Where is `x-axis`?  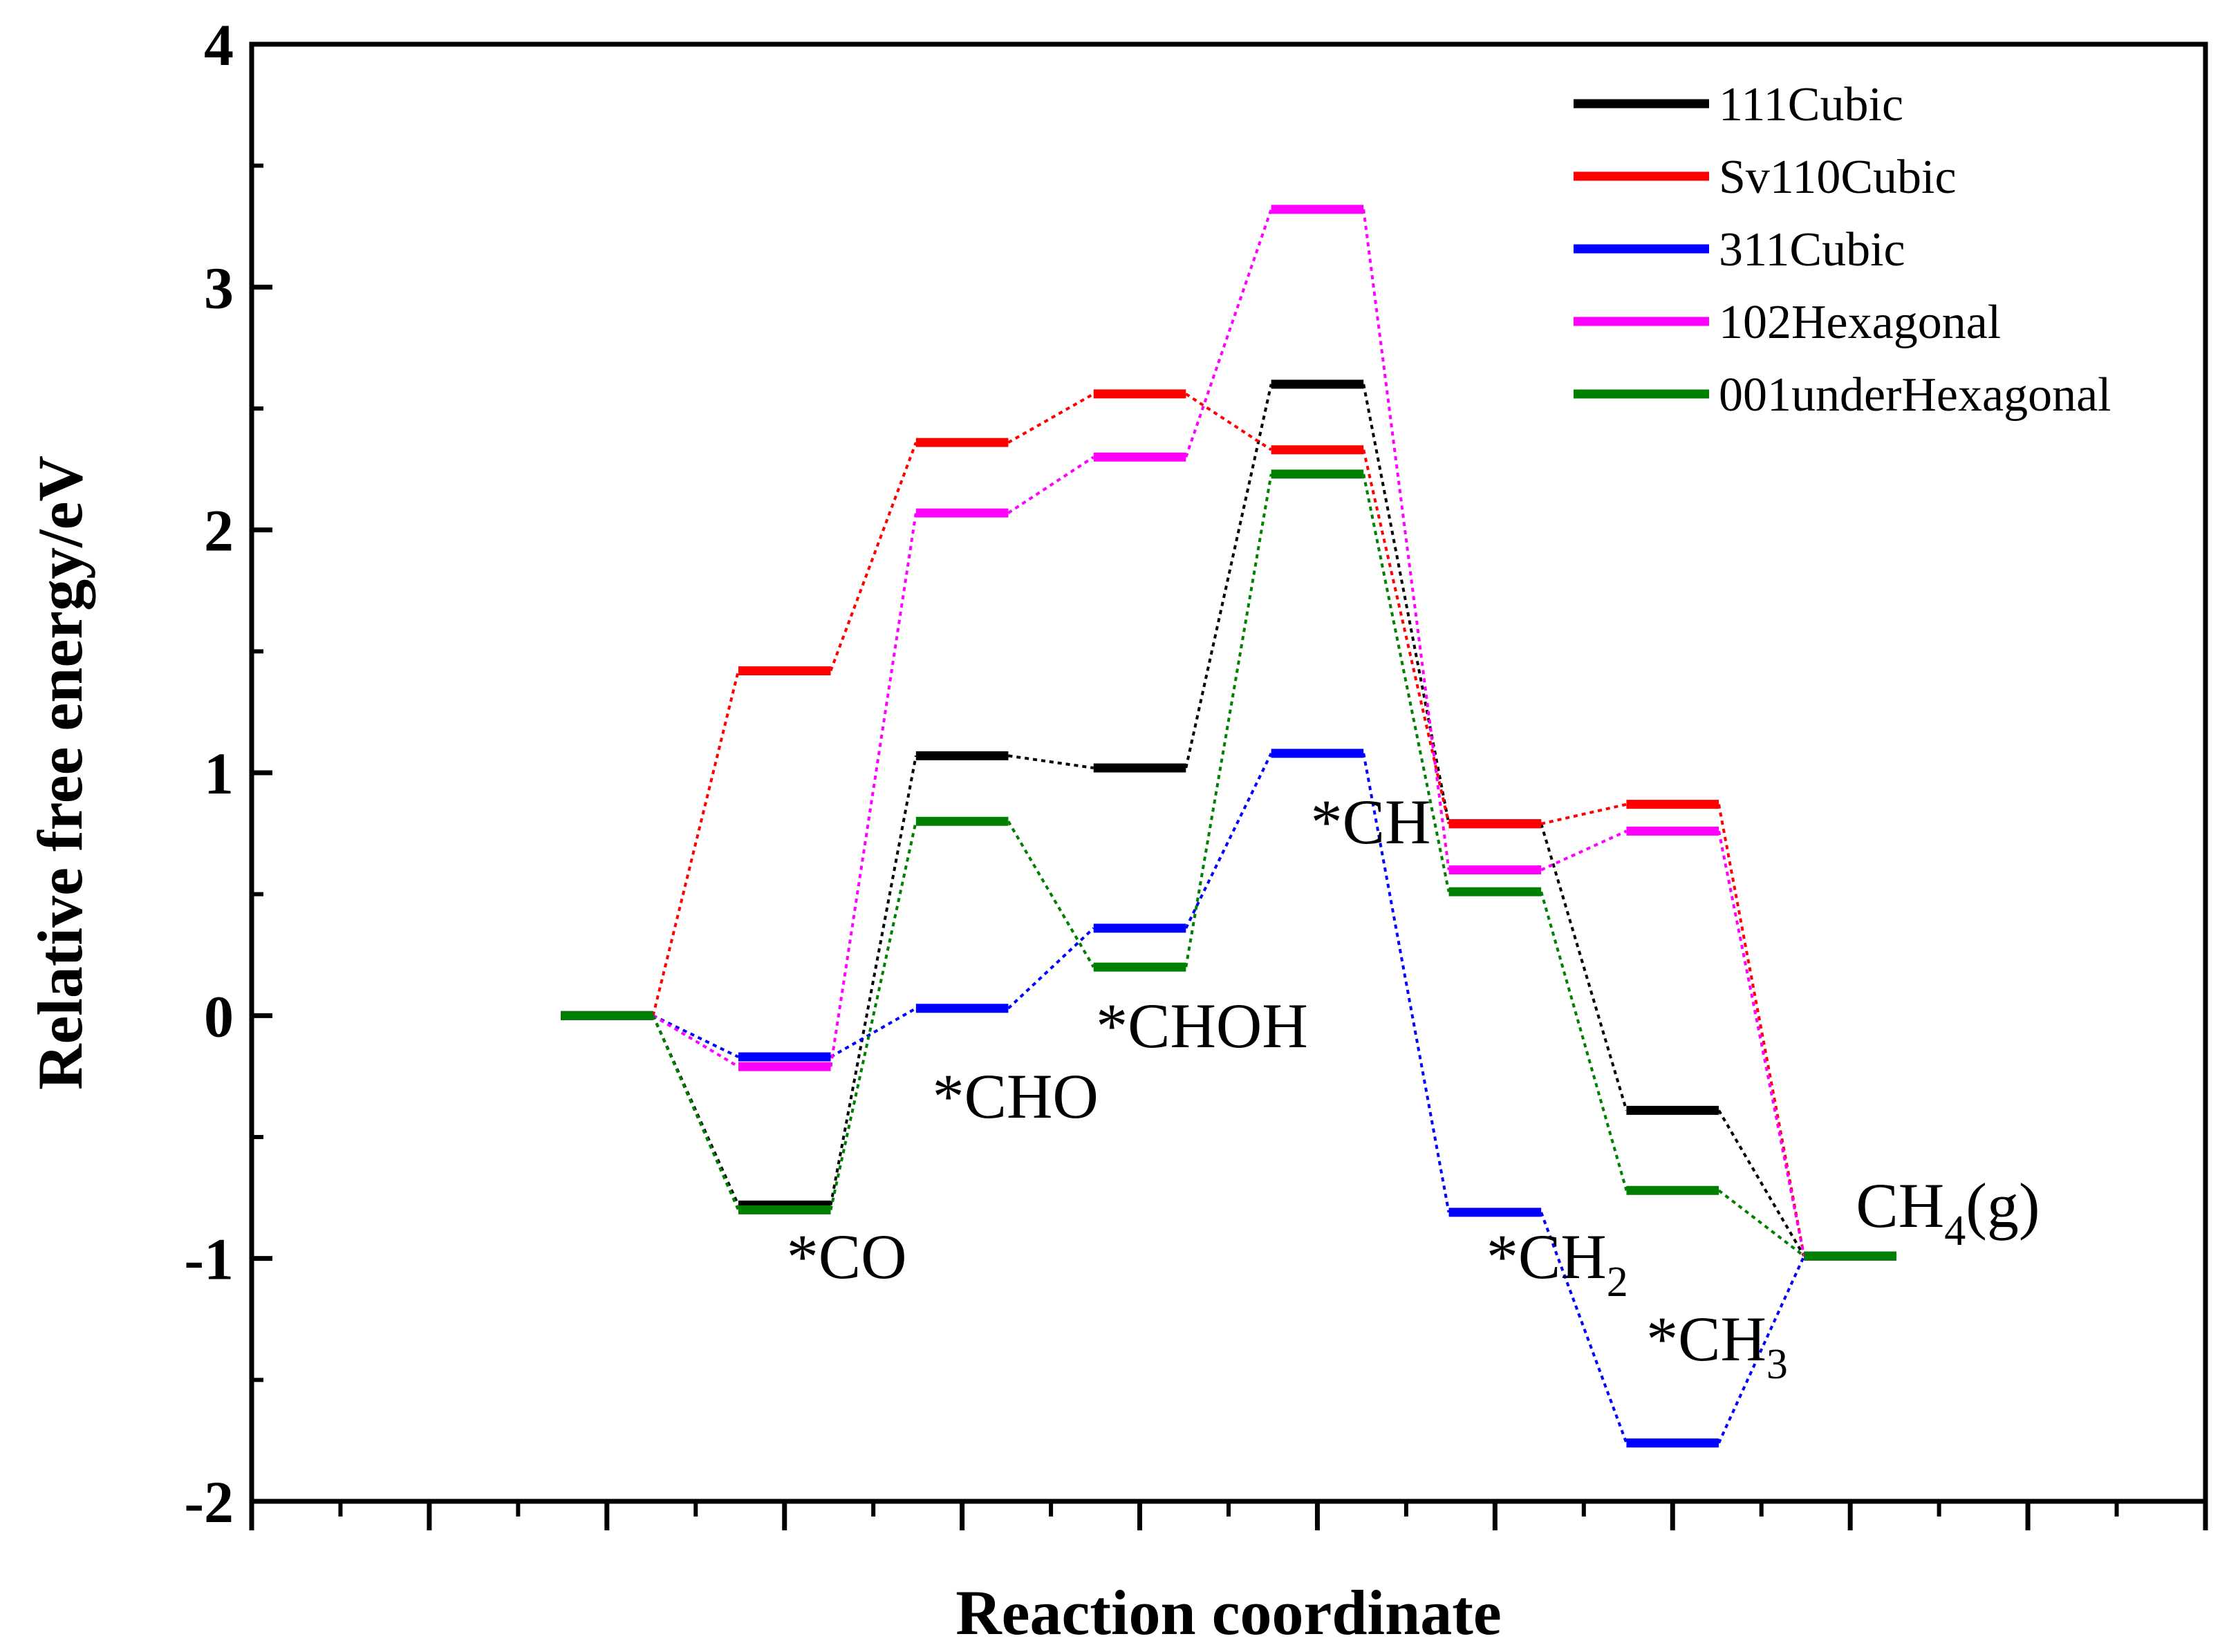
x-axis is located at coordinates (1228, 1516).